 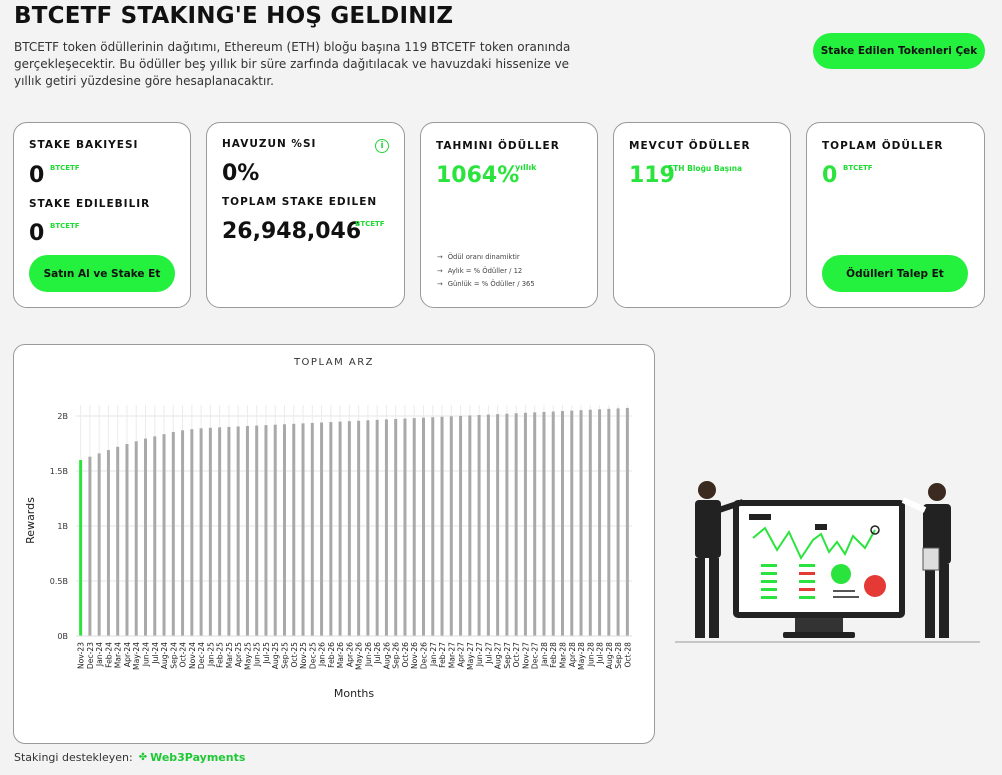 What do you see at coordinates (368, 654) in the screenshot?
I see `x-tick-label: Jun-26` at bounding box center [368, 654].